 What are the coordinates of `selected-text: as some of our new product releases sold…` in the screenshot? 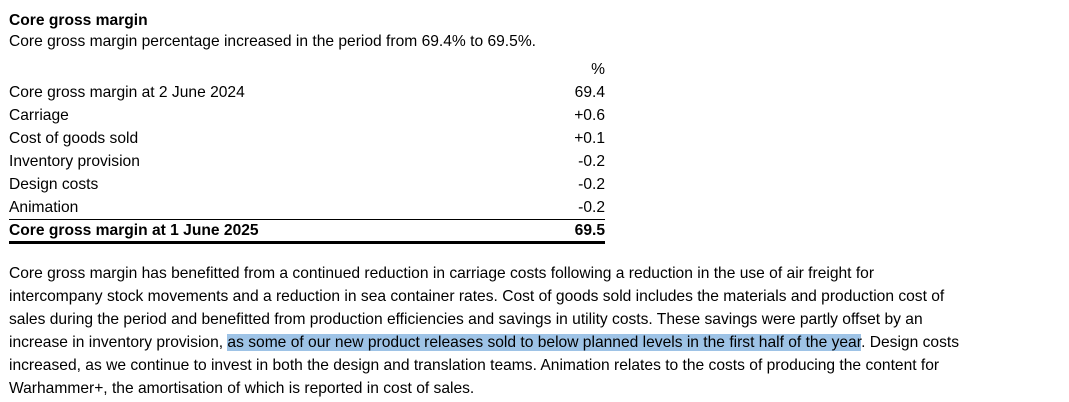 It's located at (544, 342).